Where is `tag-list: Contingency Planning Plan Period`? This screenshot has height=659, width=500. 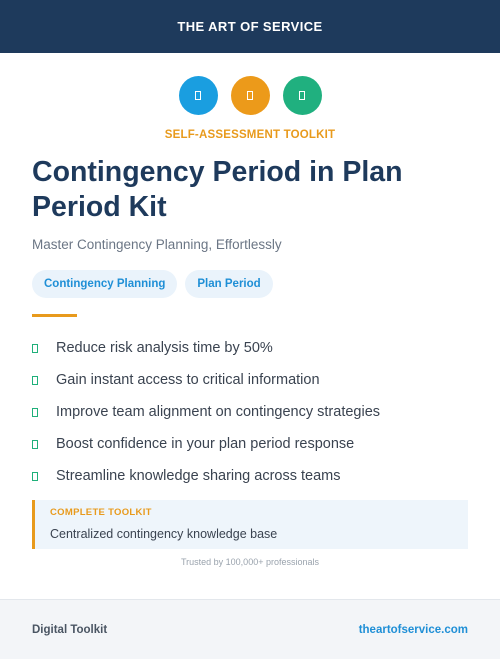 tag-list: Contingency Planning Plan Period is located at coordinates (152, 284).